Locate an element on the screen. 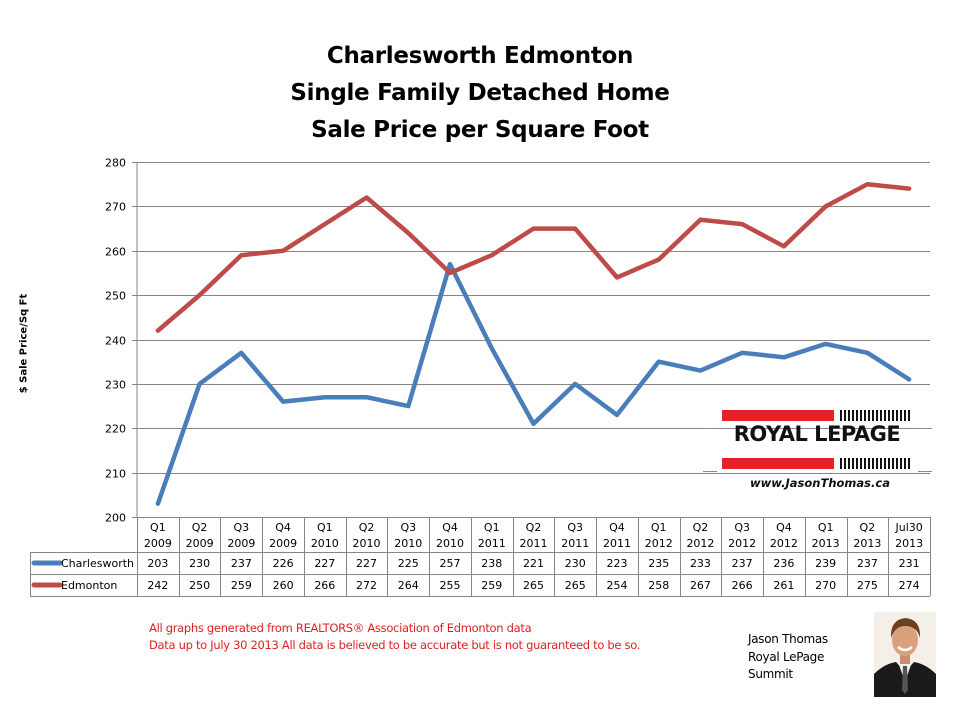 Image resolution: width=960 pixels, height=720 pixels. logo-stripes-bottom is located at coordinates (876, 463).